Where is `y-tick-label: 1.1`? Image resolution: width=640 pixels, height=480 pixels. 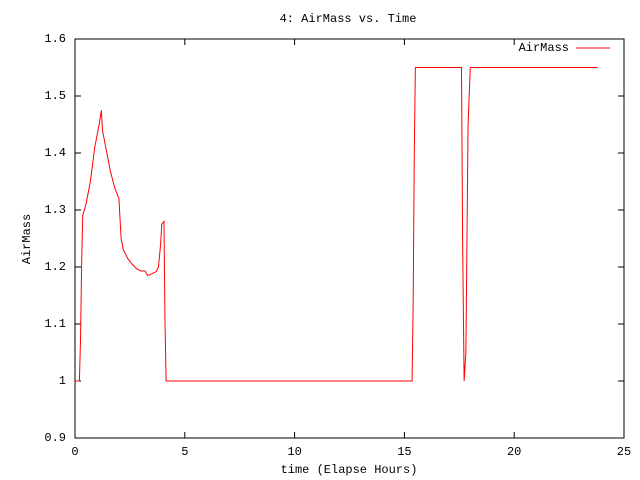 y-tick-label: 1.1 is located at coordinates (55, 324).